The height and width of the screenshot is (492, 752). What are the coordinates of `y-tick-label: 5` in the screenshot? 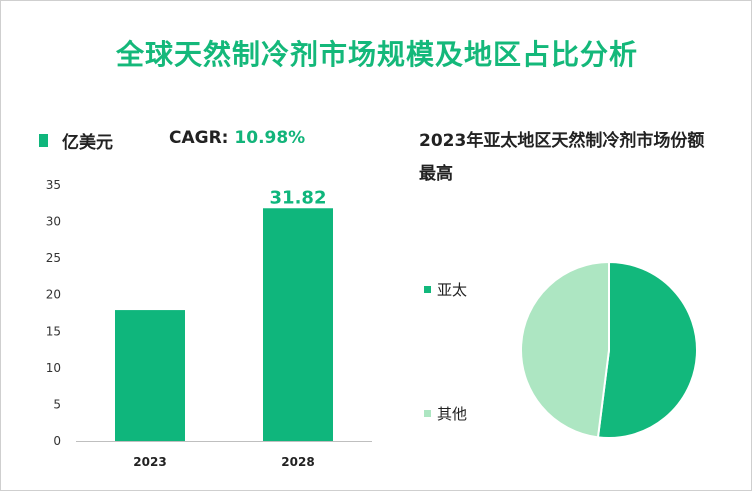 It's located at (57, 404).